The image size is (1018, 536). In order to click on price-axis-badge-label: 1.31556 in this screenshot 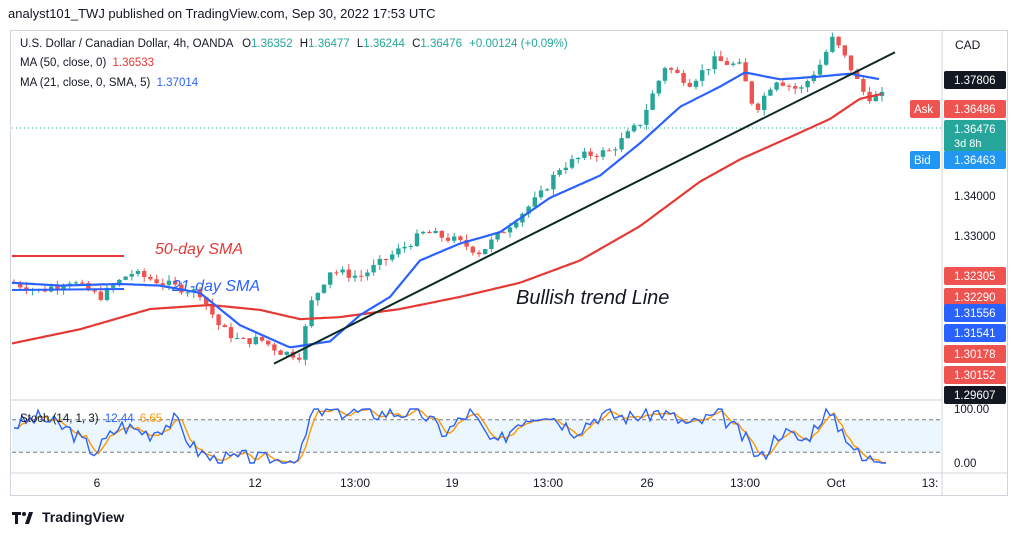, I will do `click(975, 314)`.